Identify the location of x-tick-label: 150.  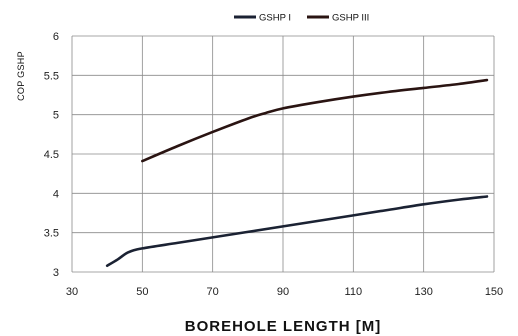
(494, 292).